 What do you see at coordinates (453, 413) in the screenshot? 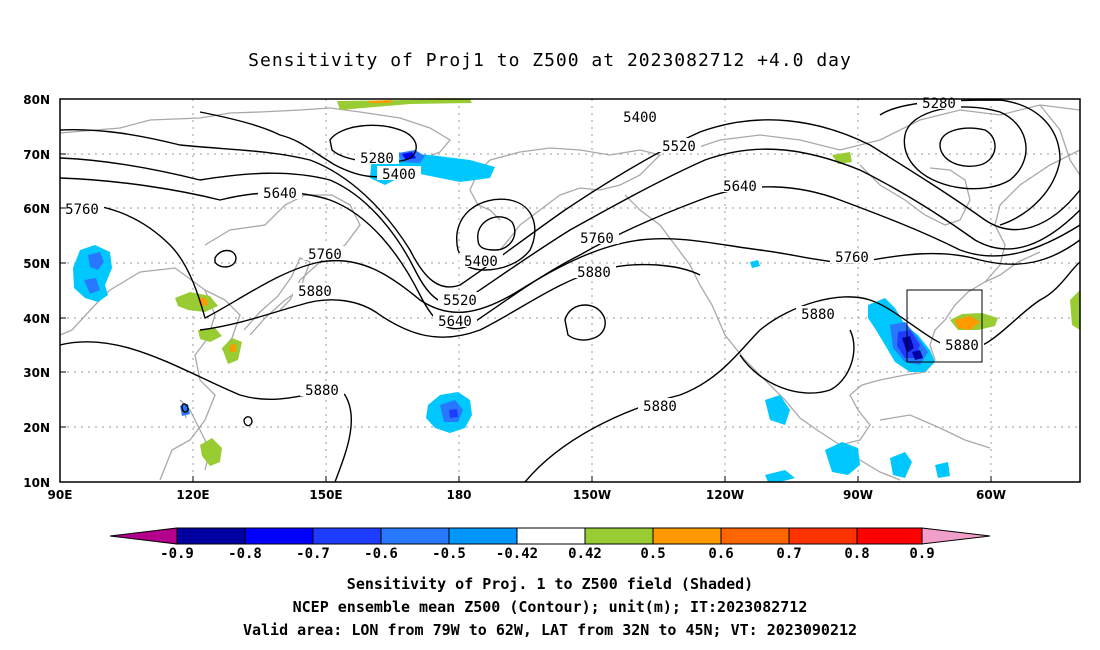
I see `shade-pacific-darkblue` at bounding box center [453, 413].